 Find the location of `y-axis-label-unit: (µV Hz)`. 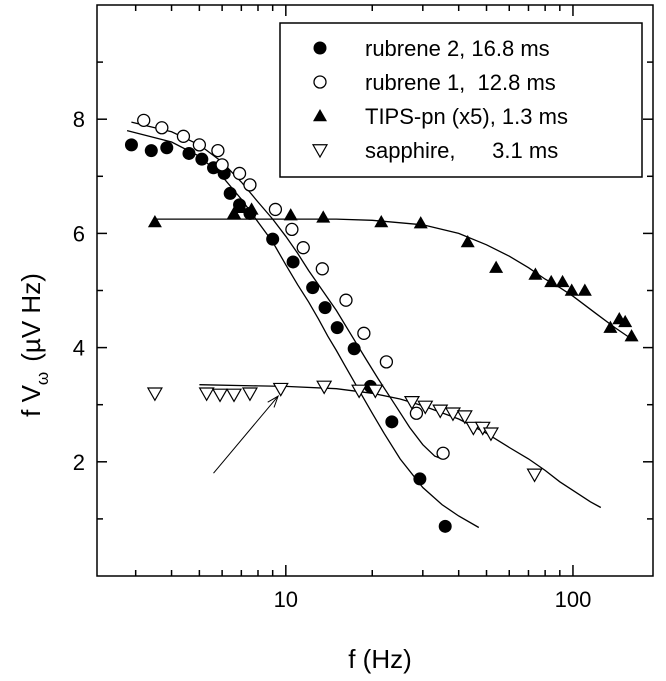

y-axis-label-unit: (µV Hz) is located at coordinates (31, 317).